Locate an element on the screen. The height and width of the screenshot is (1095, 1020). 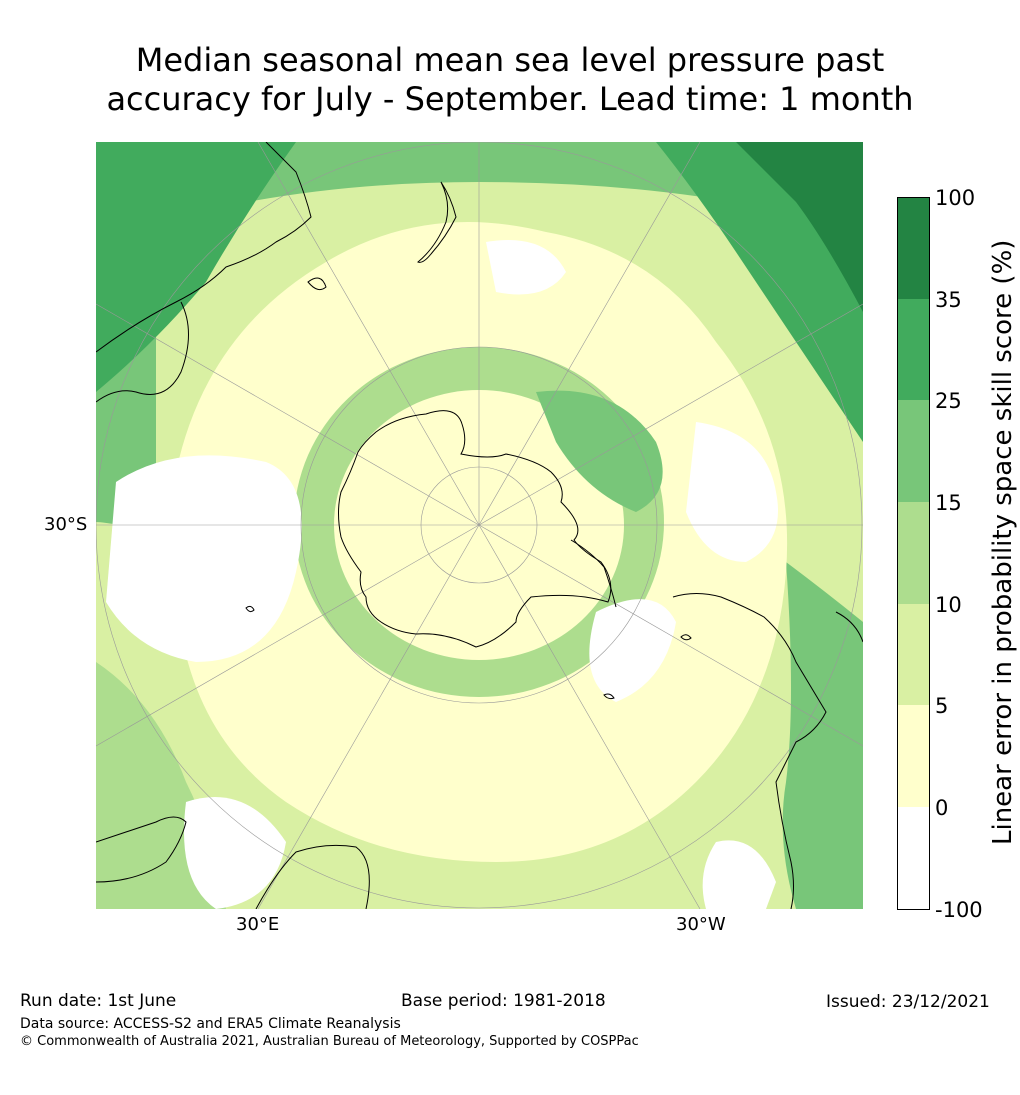
colorbar is located at coordinates (913, 553).